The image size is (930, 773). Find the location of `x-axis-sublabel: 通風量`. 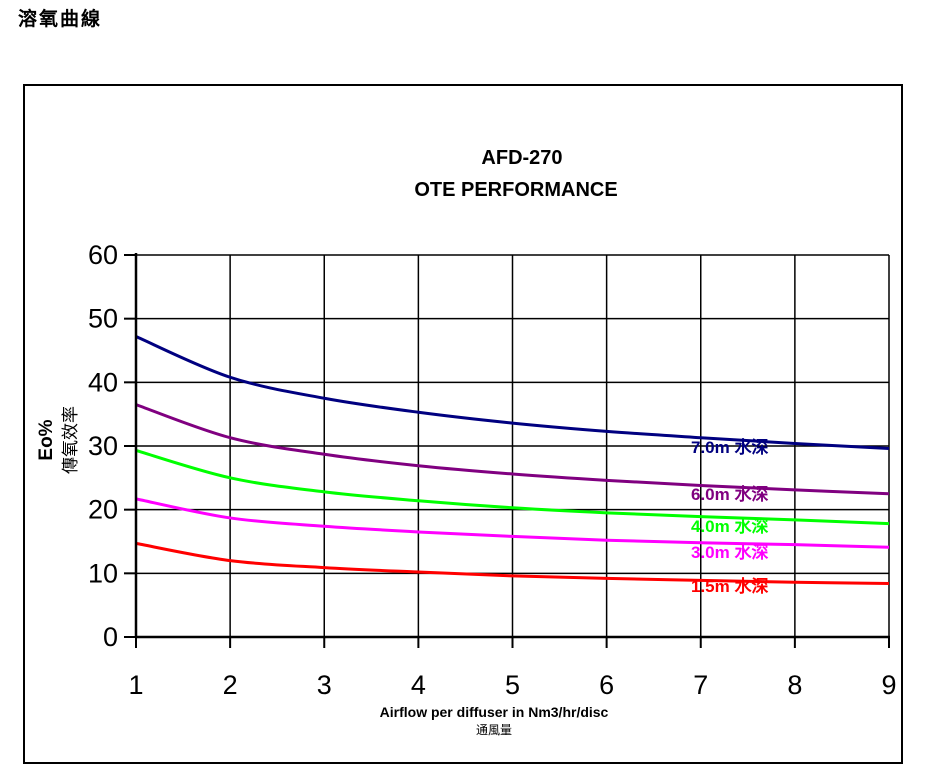

x-axis-sublabel: 通風量 is located at coordinates (494, 730).